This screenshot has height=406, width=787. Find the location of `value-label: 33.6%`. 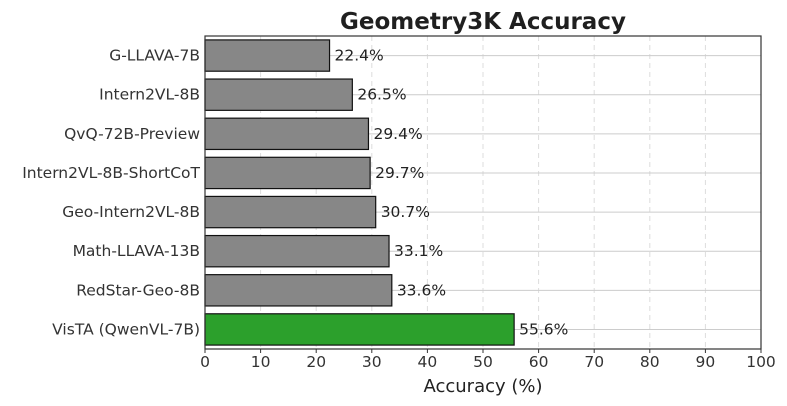

value-label: 33.6% is located at coordinates (421, 290).